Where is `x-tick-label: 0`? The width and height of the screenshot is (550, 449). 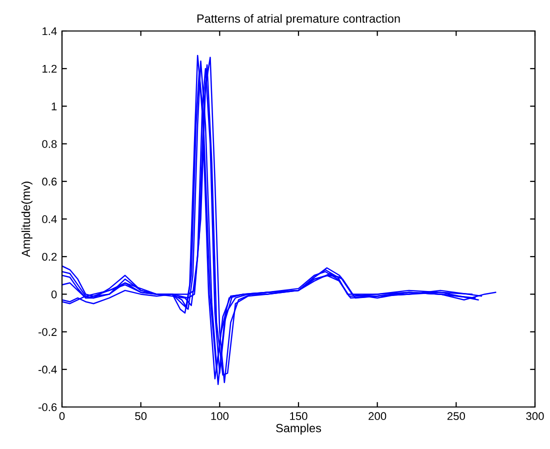 x-tick-label: 0 is located at coordinates (62, 416).